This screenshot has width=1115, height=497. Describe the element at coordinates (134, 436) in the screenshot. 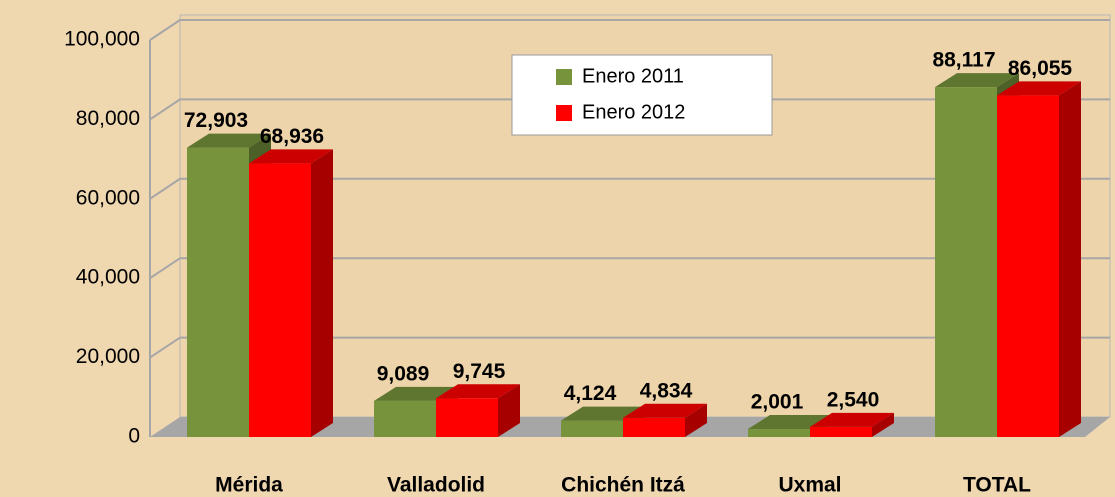

I see `y-tick-label: 0` at that location.